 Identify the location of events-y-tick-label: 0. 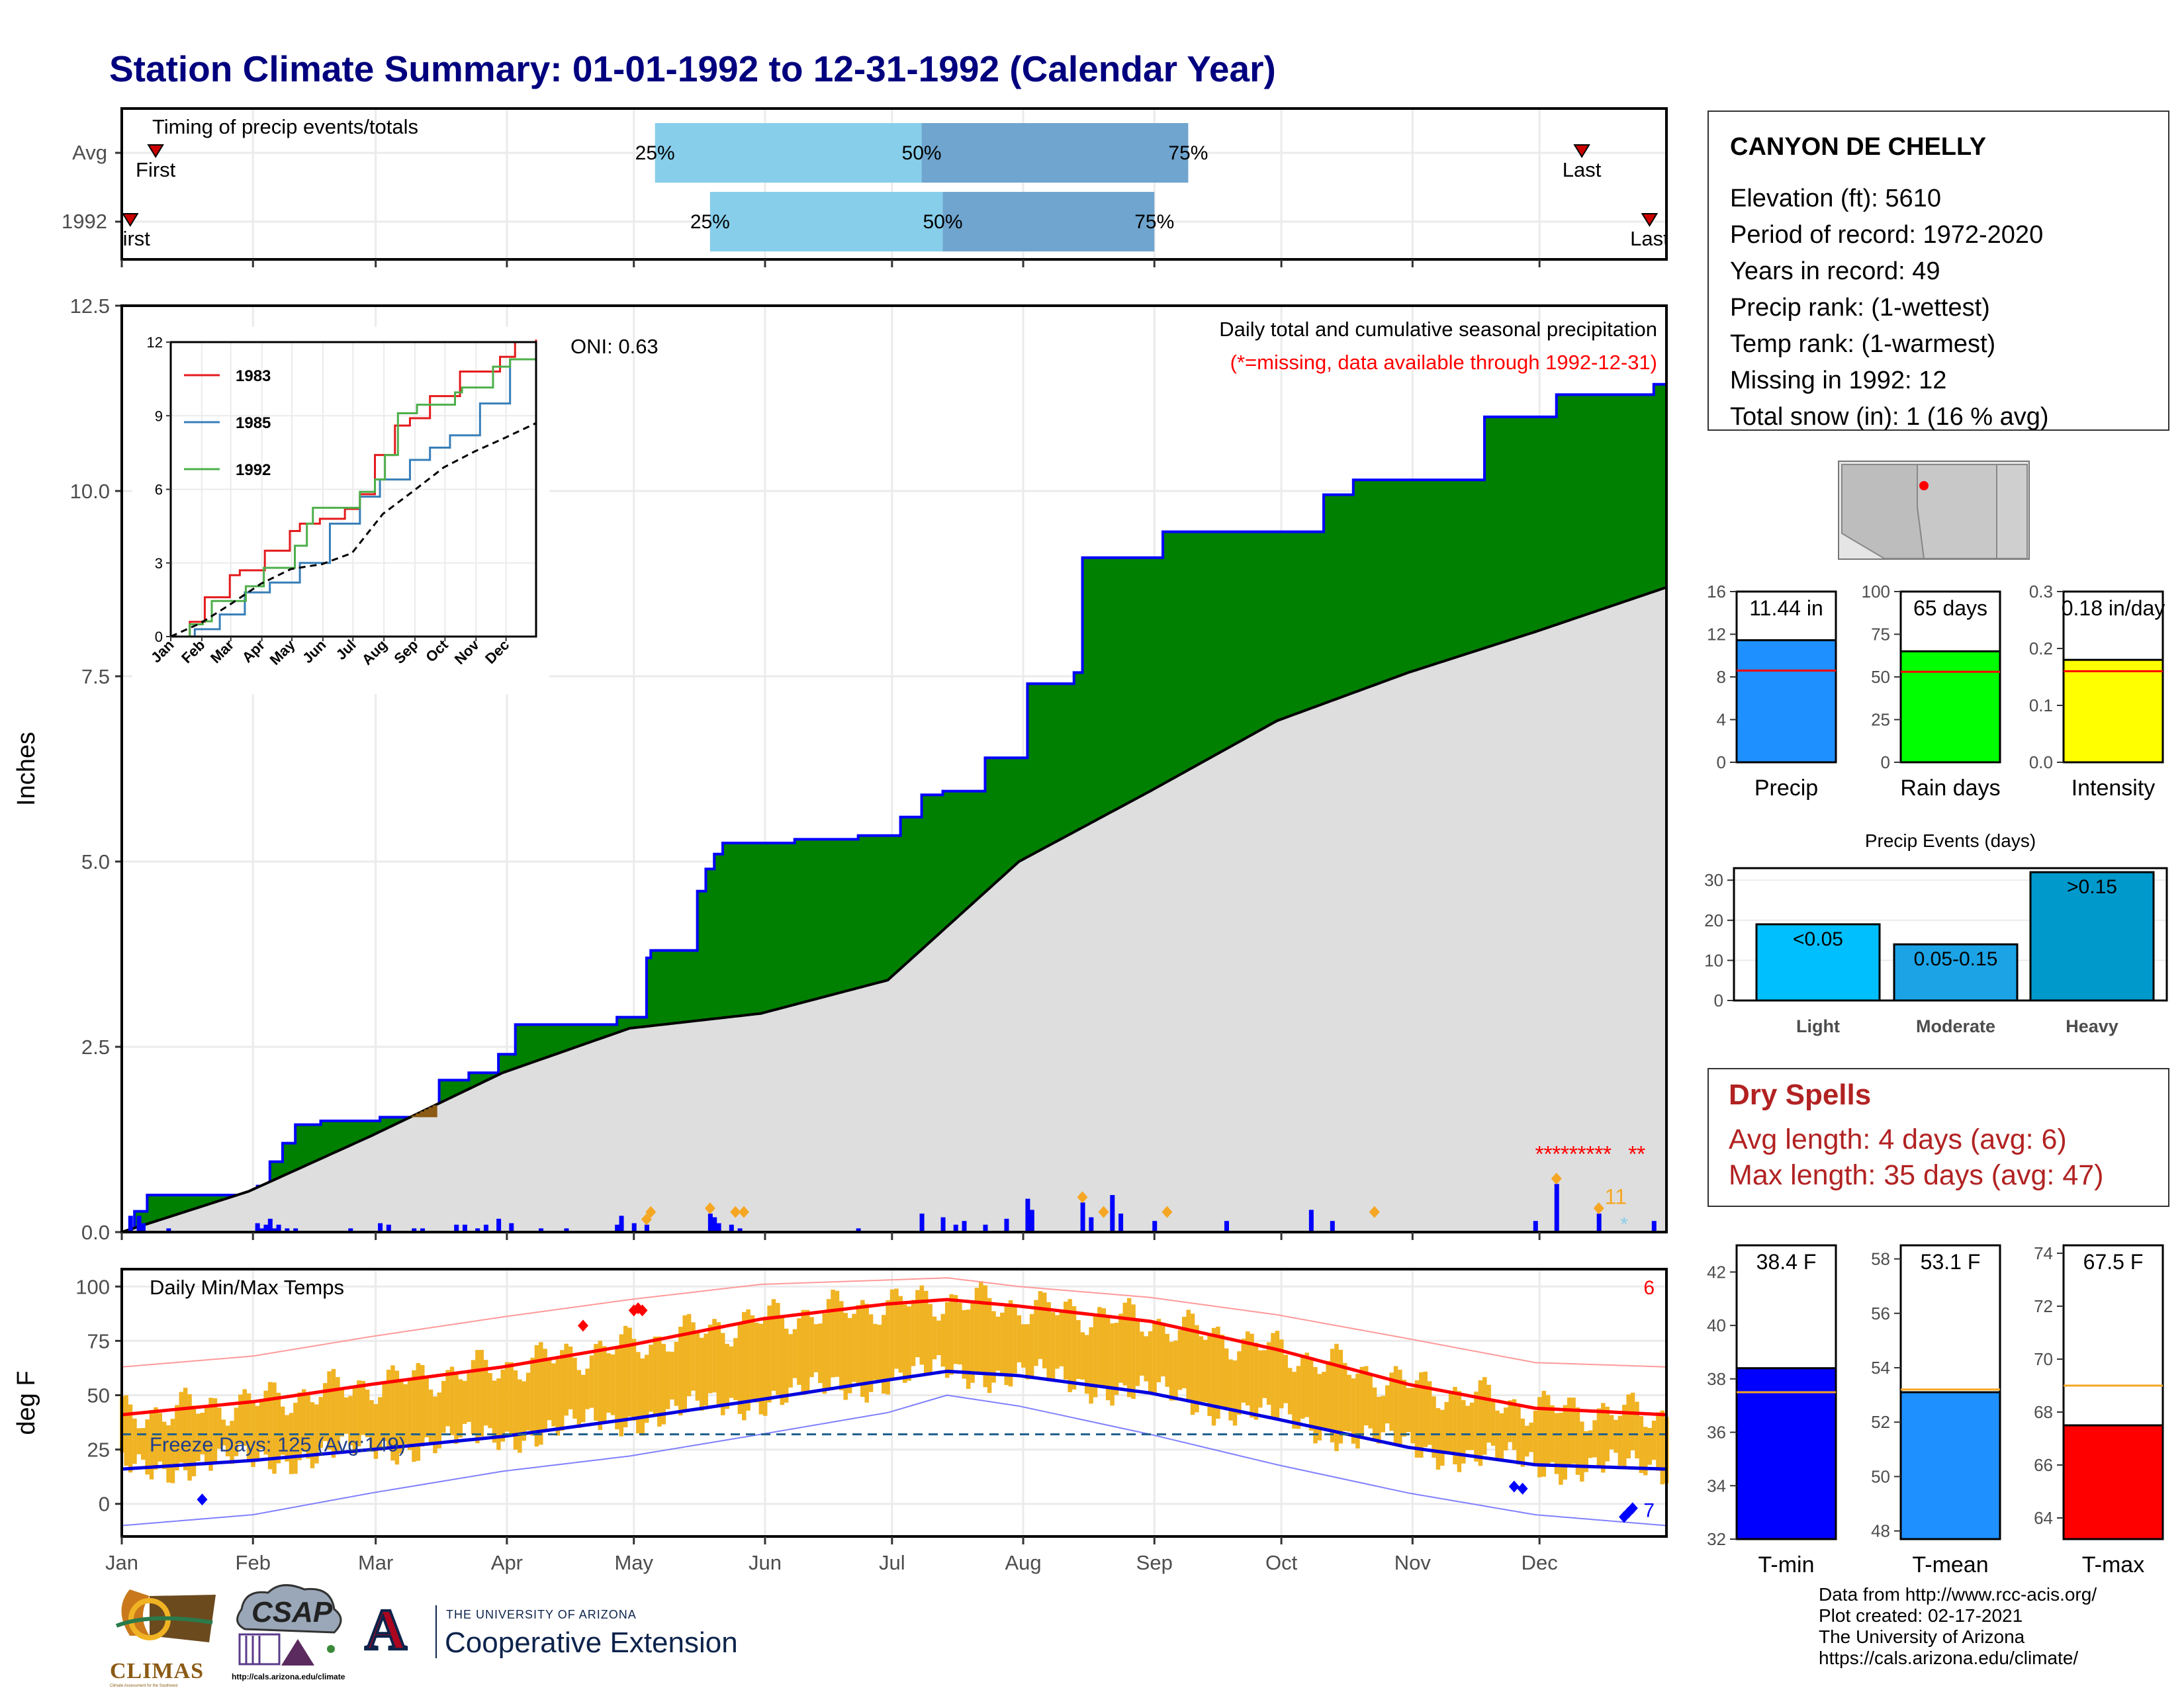
(1718, 1000).